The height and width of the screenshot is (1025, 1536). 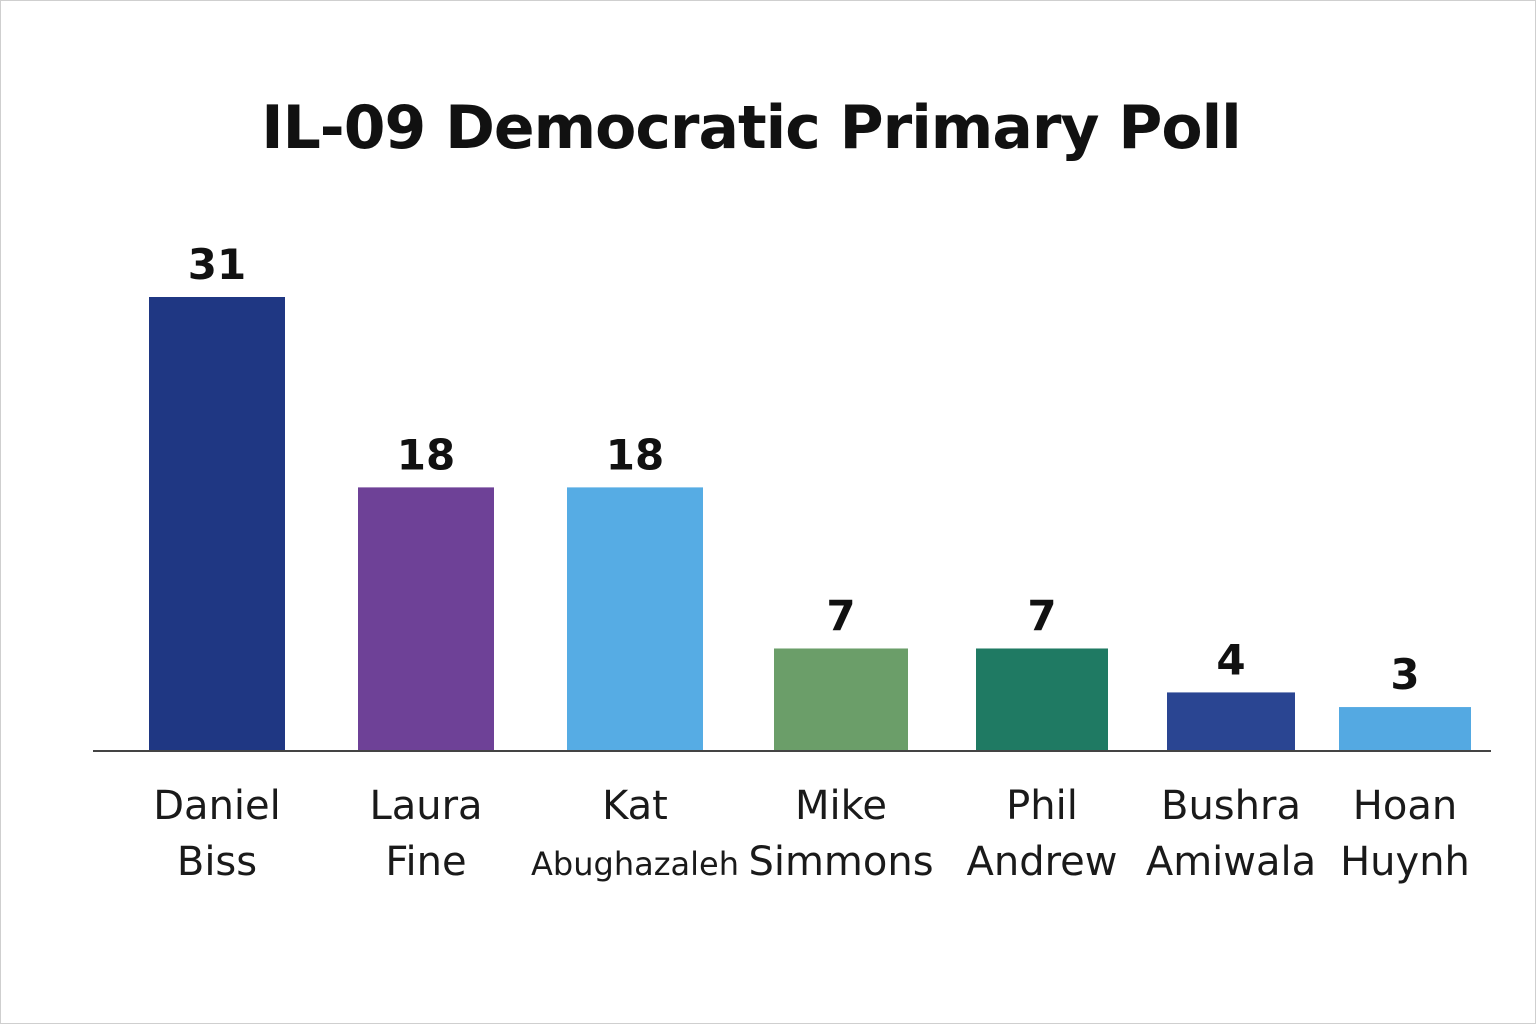 I want to click on category-label-1-line-2: Biss, so click(x=217, y=862).